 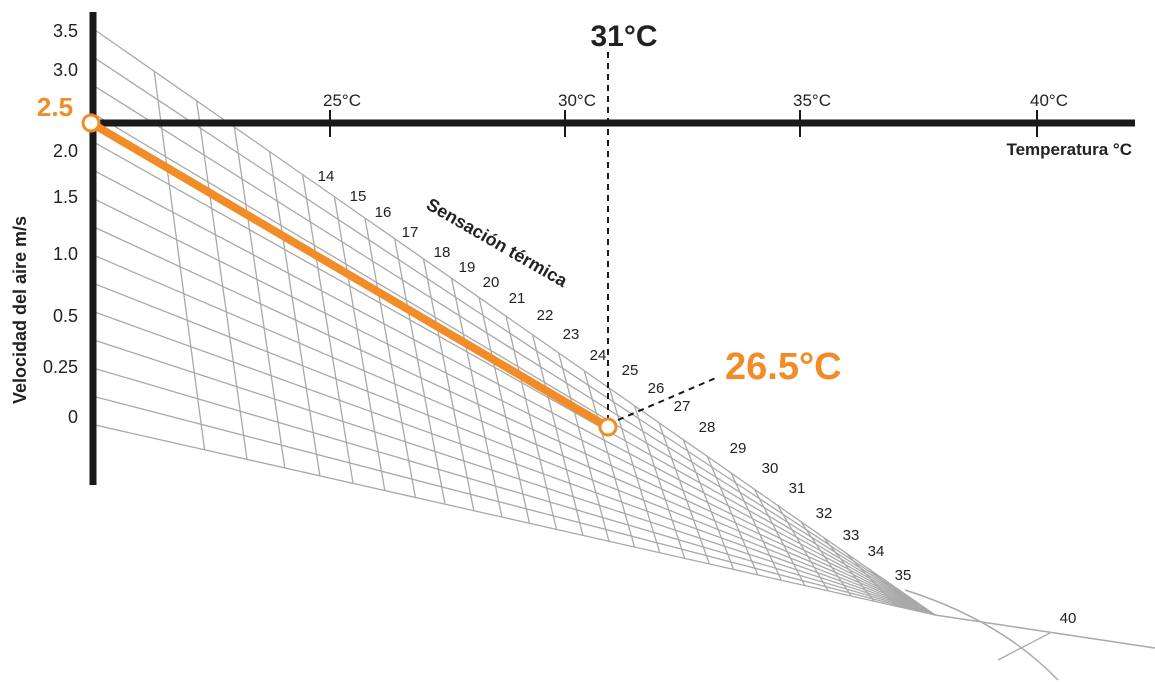 What do you see at coordinates (903, 575) in the screenshot?
I see `sensation-value-label: 35` at bounding box center [903, 575].